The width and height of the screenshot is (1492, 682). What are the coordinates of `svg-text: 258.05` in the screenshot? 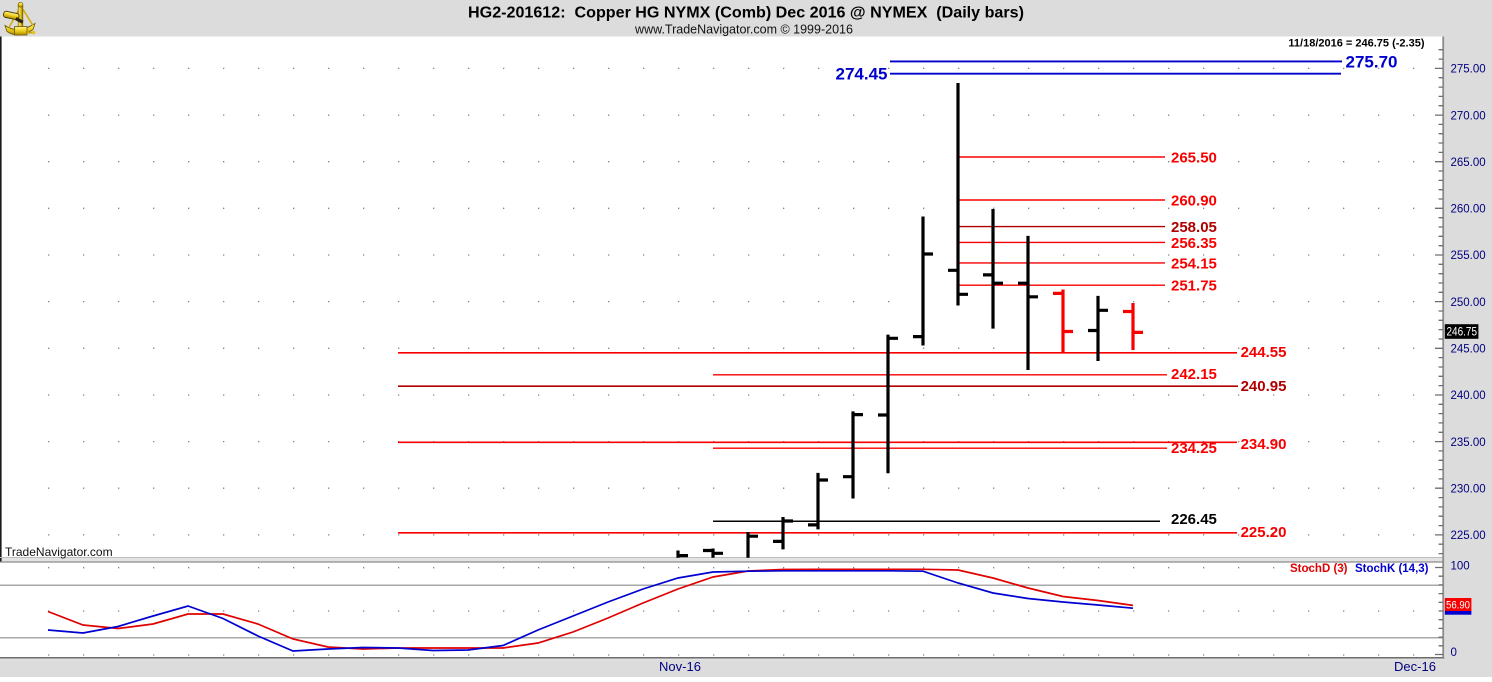 It's located at (1194, 227).